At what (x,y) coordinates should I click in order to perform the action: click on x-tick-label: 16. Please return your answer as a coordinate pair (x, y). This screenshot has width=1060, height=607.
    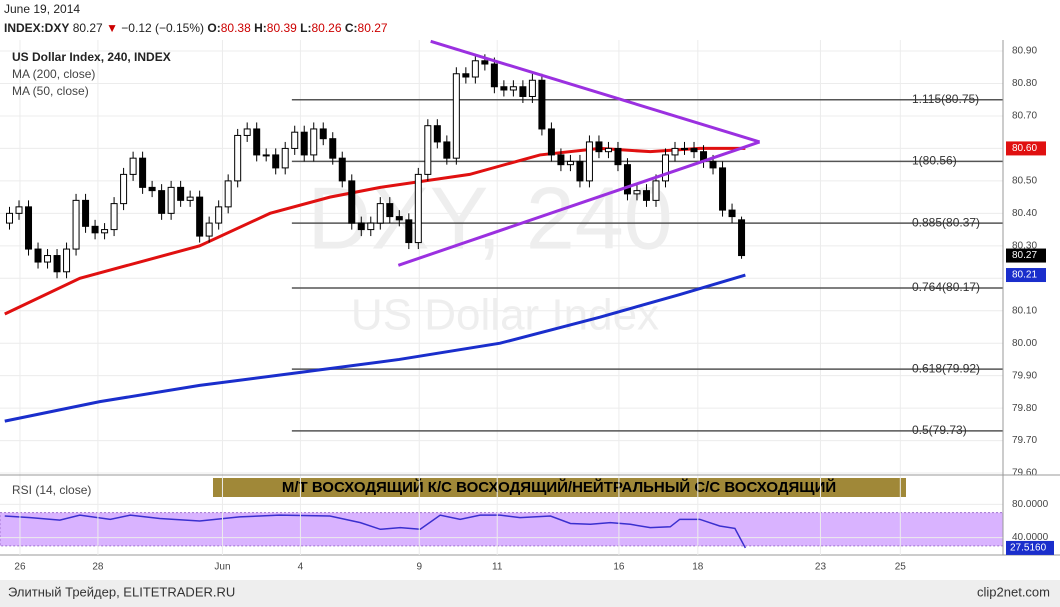
    Looking at the image, I should click on (619, 567).